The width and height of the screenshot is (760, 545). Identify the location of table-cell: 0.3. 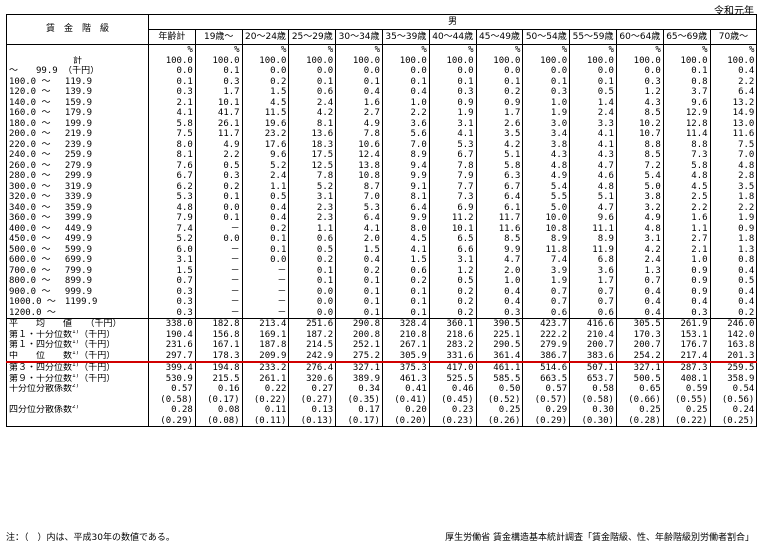
(686, 313).